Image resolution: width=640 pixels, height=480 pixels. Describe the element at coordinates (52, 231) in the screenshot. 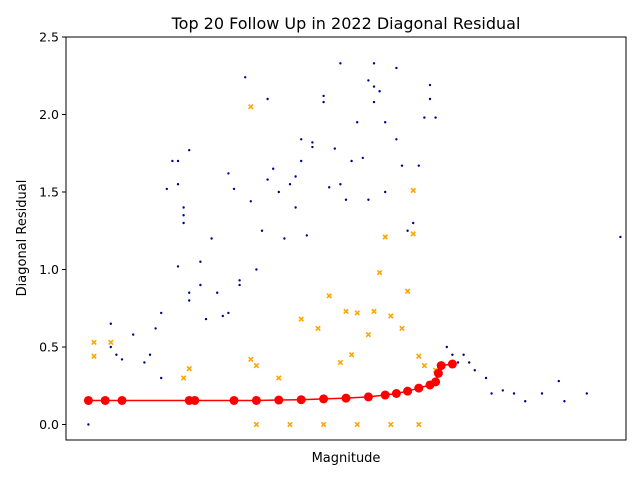

I see `y-axis: 0.0 0.5 1.0 1.5 2.0 2.5` at that location.